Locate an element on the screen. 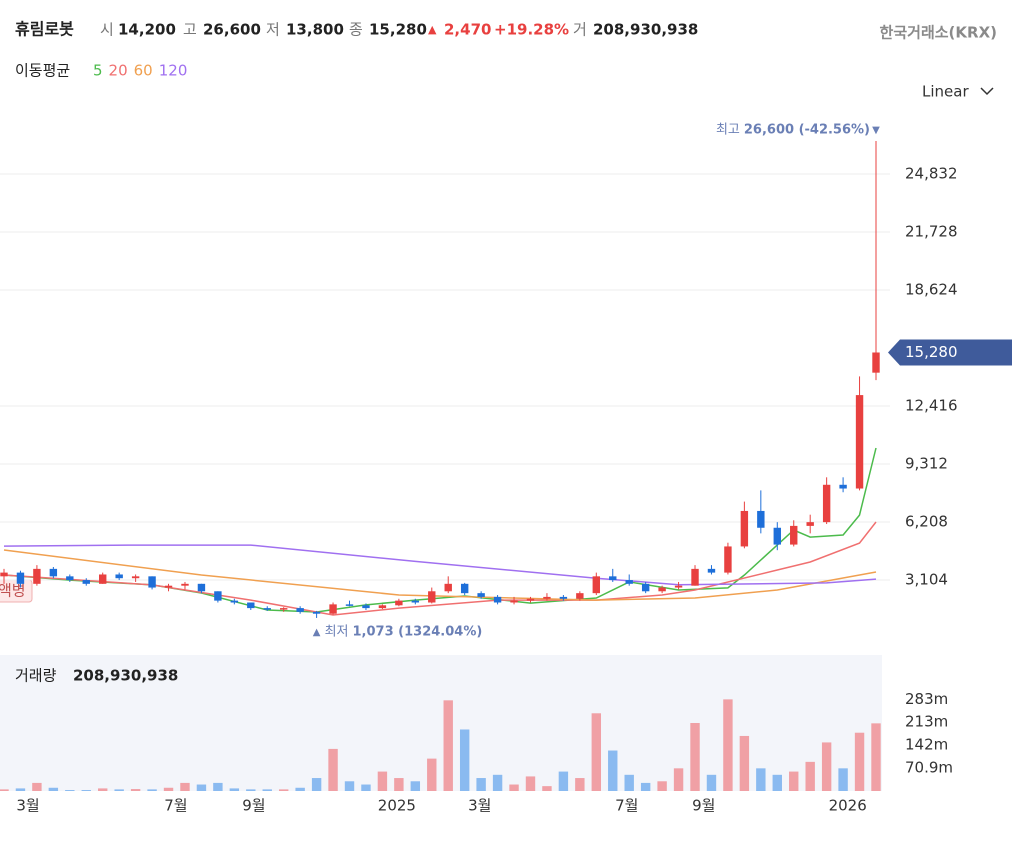  volume-tick-label: 142m is located at coordinates (926, 745).